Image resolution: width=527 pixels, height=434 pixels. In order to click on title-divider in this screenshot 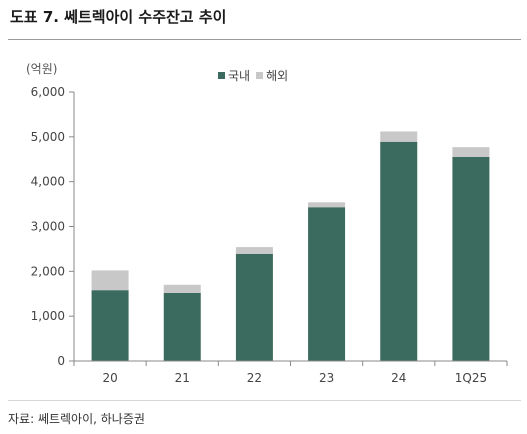, I will do `click(264, 39)`.